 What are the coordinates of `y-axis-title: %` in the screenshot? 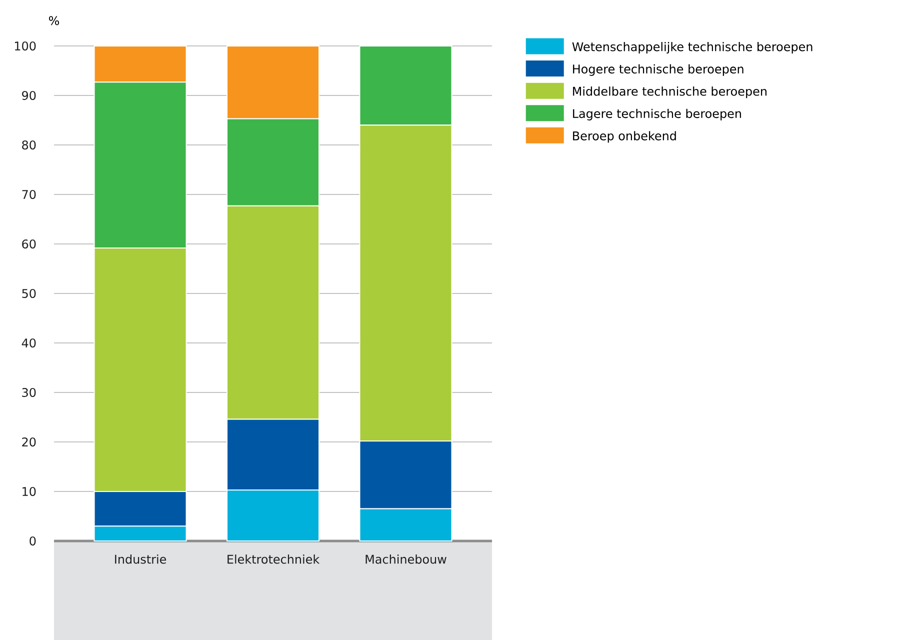 It's located at (54, 21).